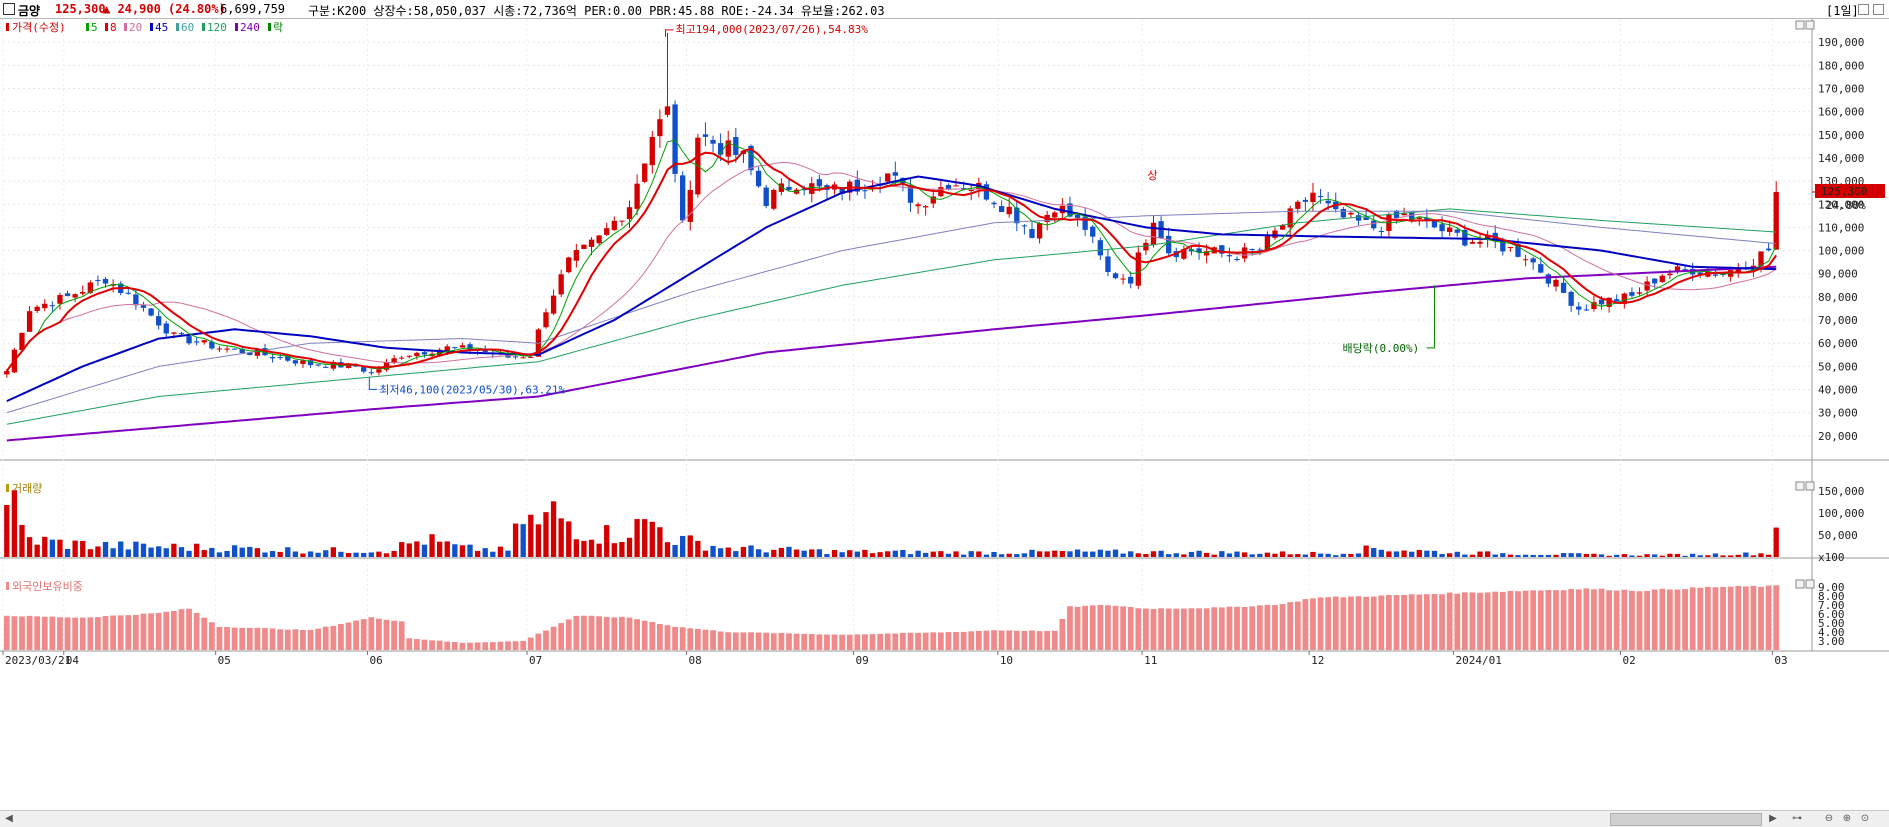 Image resolution: width=1889 pixels, height=827 pixels. I want to click on zoom-in-icon: ⊕, so click(1847, 818).